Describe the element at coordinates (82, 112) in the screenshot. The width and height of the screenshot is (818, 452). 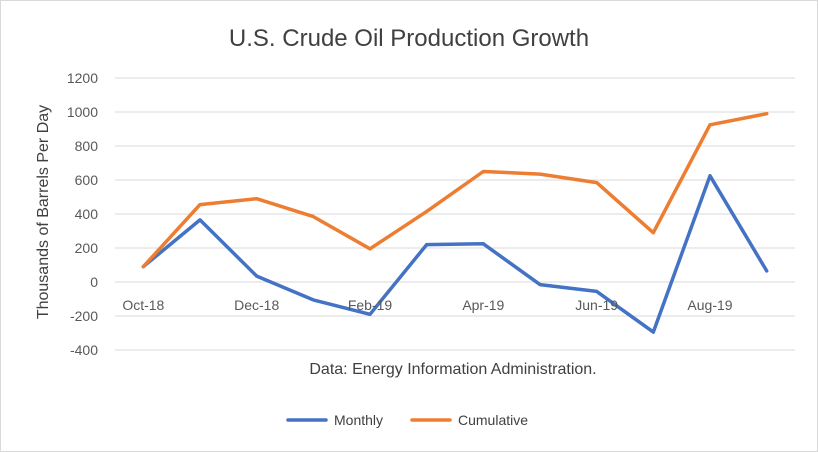
I see `y-tick-label: 1000` at that location.